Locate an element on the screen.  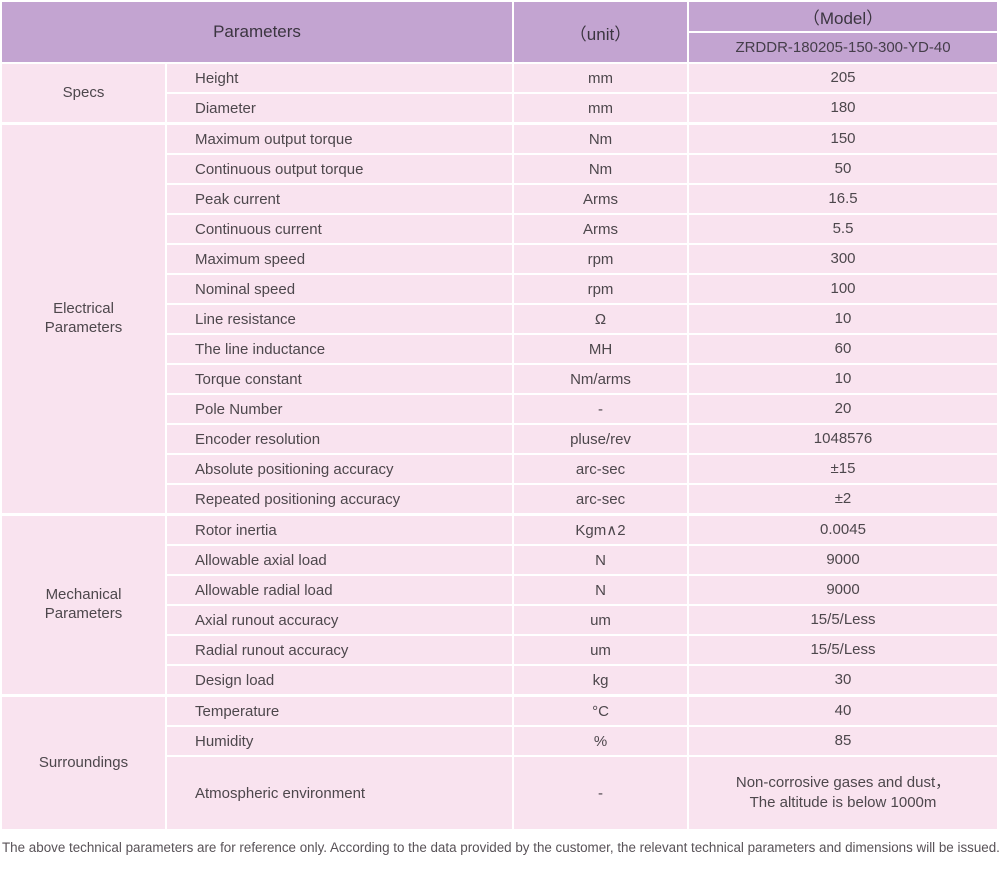
param-cell: Humidity is located at coordinates (339, 741).